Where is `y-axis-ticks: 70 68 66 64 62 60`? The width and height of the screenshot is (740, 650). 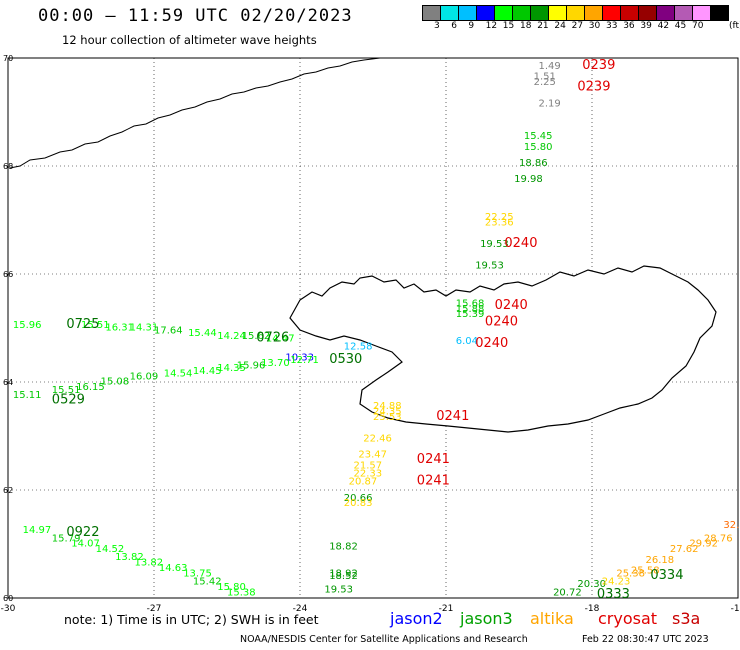
y-axis-ticks: 70 68 66 64 62 60 is located at coordinates (8, 328).